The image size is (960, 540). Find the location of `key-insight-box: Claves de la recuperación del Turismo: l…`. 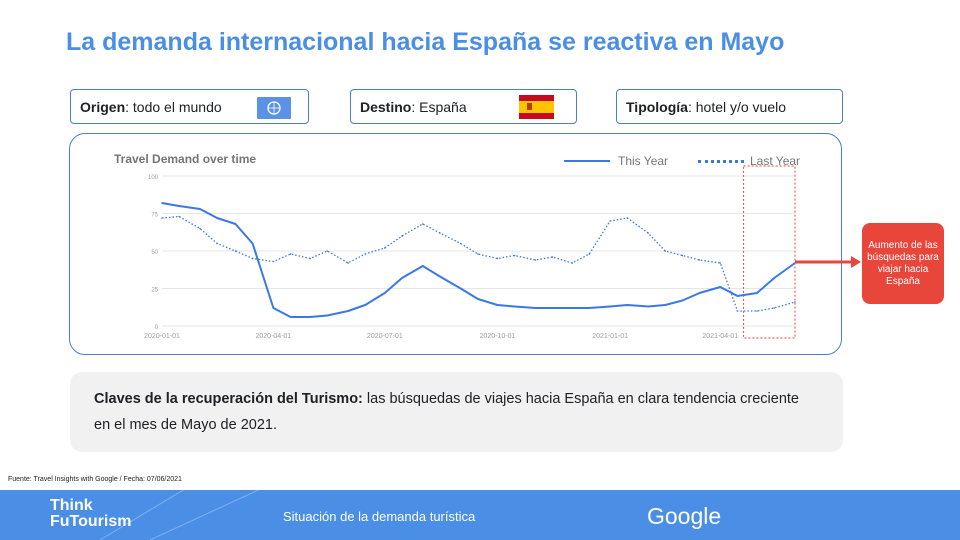

key-insight-box: Claves de la recuperación del Turismo: l… is located at coordinates (456, 412).